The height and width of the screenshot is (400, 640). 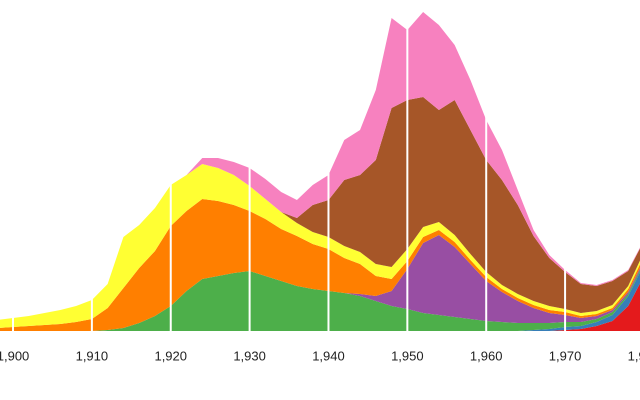 What do you see at coordinates (634, 355) in the screenshot?
I see `x-tick-label: 1,980` at bounding box center [634, 355].